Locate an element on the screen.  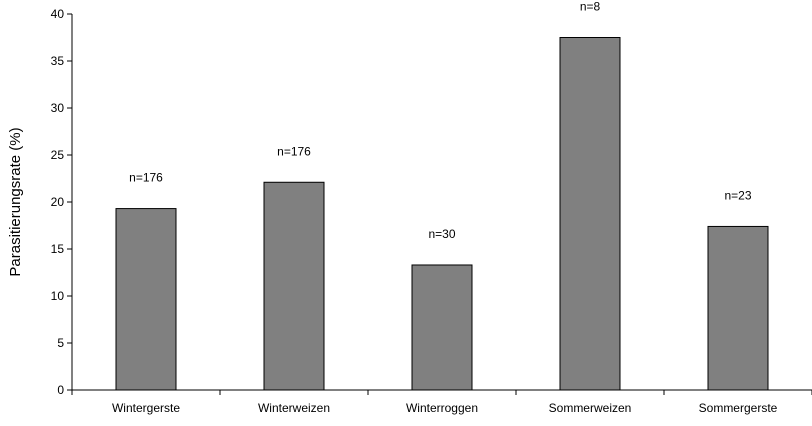
x-category-label: Sommergerste is located at coordinates (738, 408).